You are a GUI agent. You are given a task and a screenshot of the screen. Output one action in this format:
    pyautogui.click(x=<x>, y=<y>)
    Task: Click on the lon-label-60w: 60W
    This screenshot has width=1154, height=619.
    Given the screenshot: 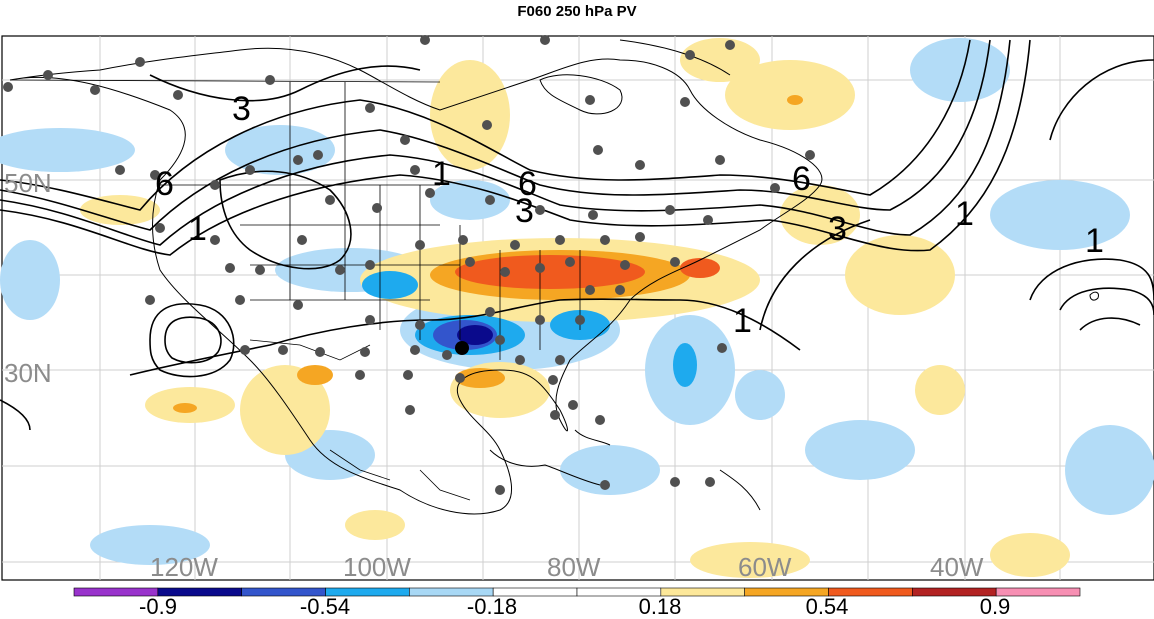 What is the action you would take?
    pyautogui.click(x=765, y=567)
    